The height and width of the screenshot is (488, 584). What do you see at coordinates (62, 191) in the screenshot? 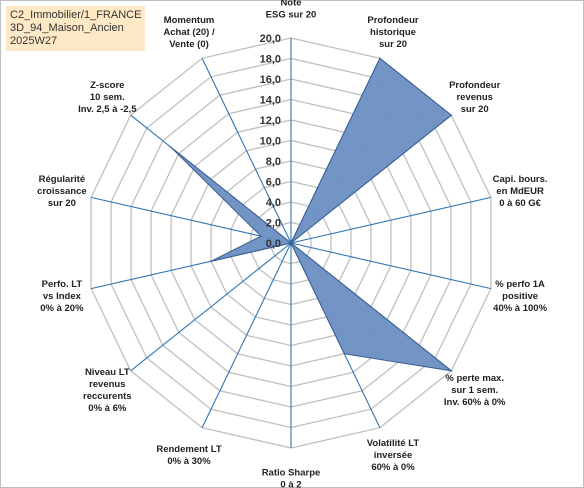
I see `axis-label-11-line-1: croissance` at bounding box center [62, 191].